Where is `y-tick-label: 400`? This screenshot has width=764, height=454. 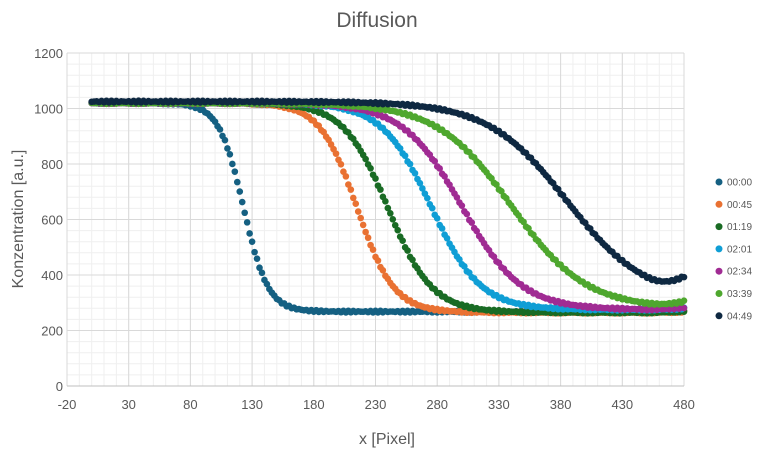 y-tick-label: 400 is located at coordinates (52, 275).